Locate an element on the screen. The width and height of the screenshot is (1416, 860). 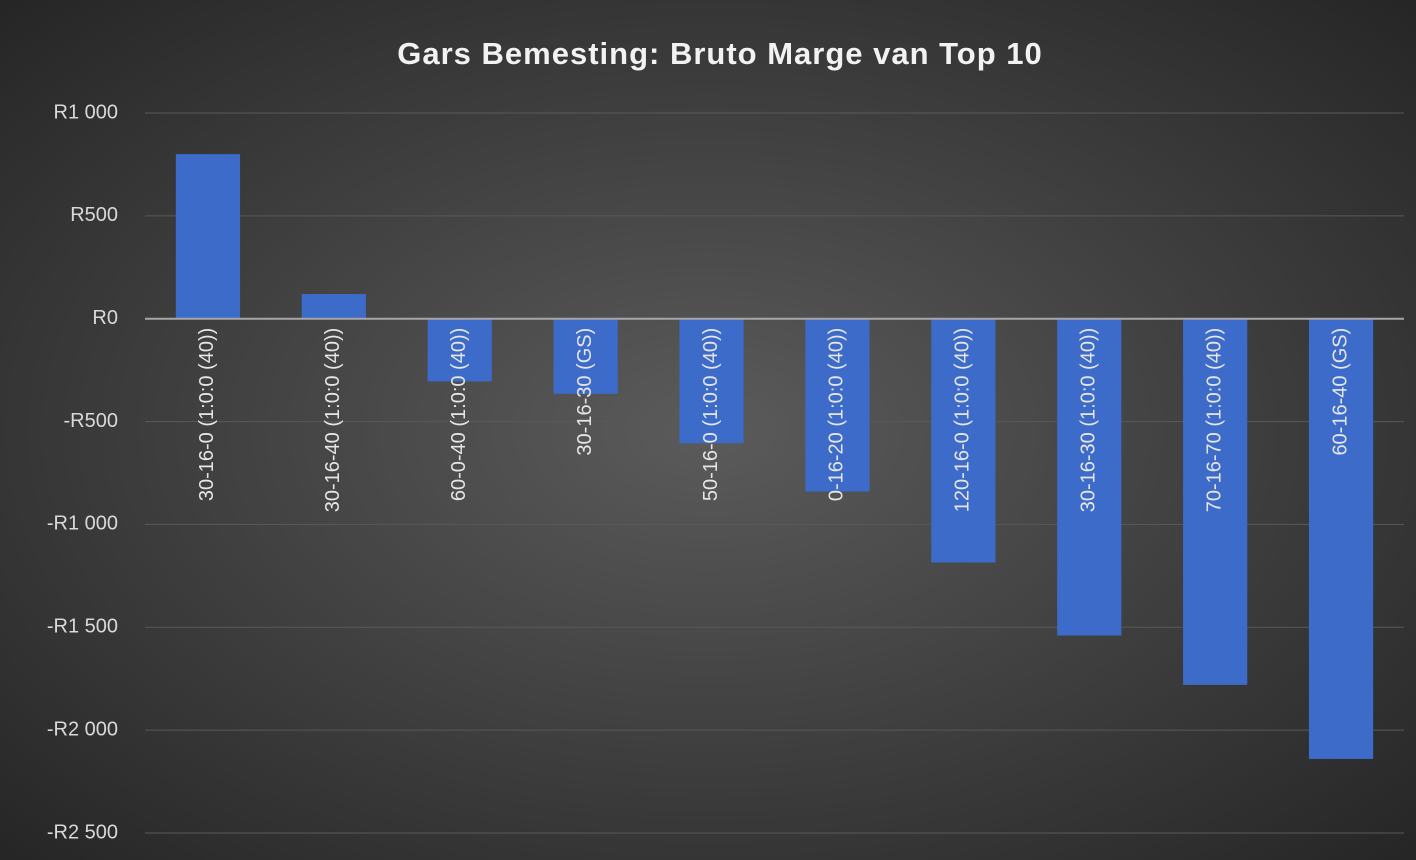
x-tick-label: 60-16-40 (GS) is located at coordinates (1340, 392).